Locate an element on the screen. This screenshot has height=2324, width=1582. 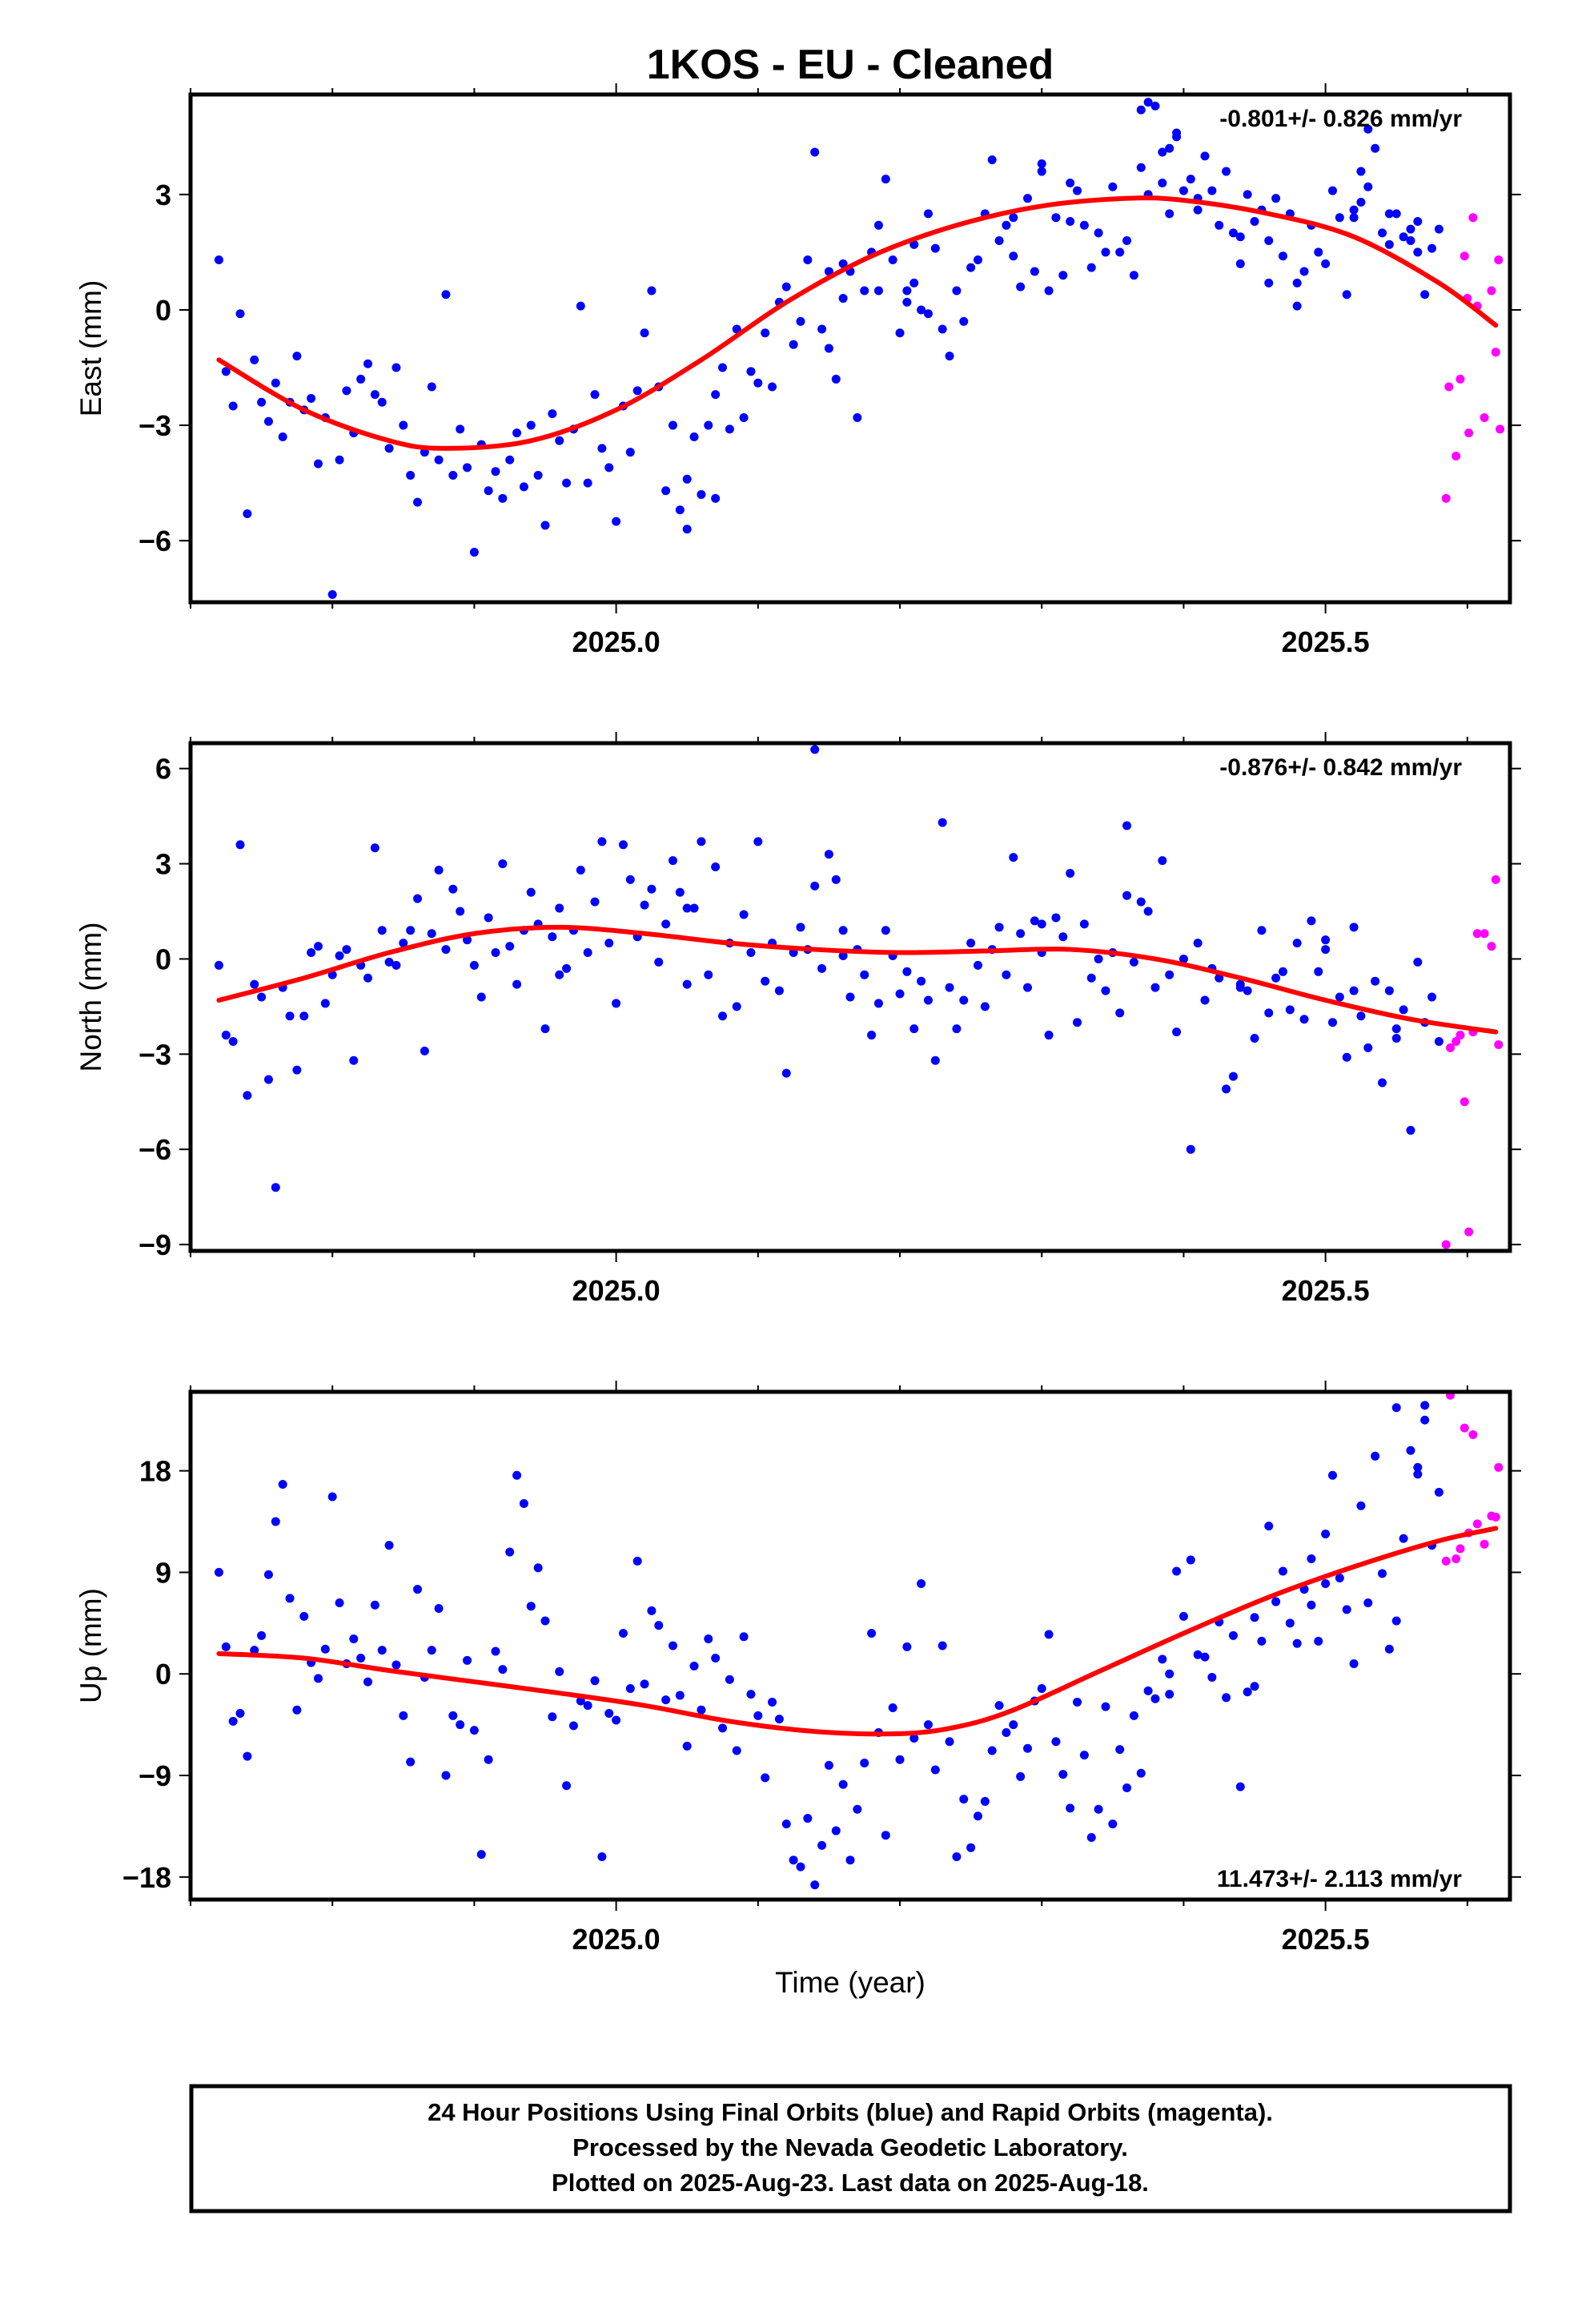
north-y-tick-label: 6 is located at coordinates (163, 769).